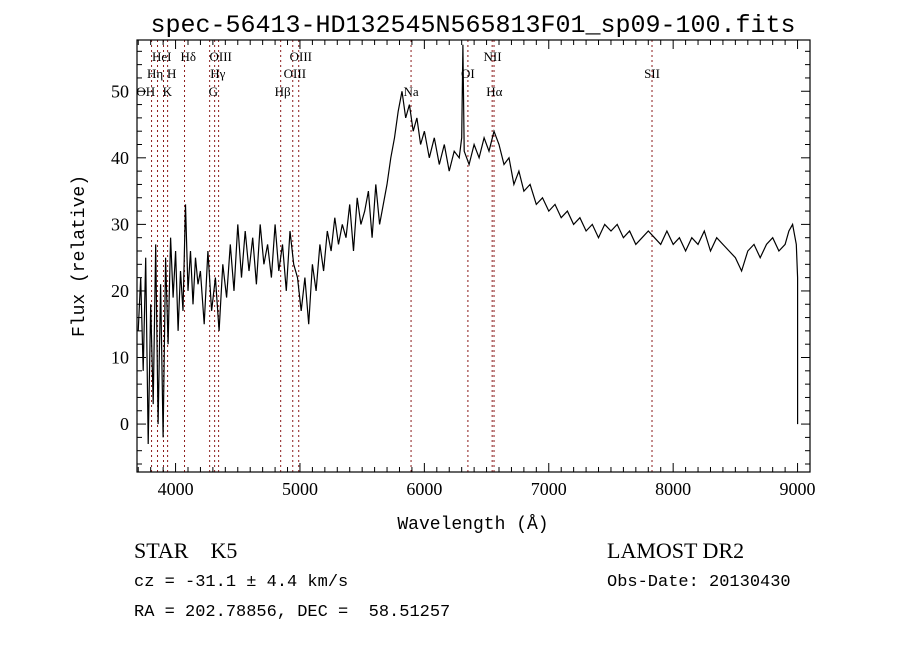  Describe the element at coordinates (494, 91) in the screenshot. I see `spectral-line-label: Hα` at that location.